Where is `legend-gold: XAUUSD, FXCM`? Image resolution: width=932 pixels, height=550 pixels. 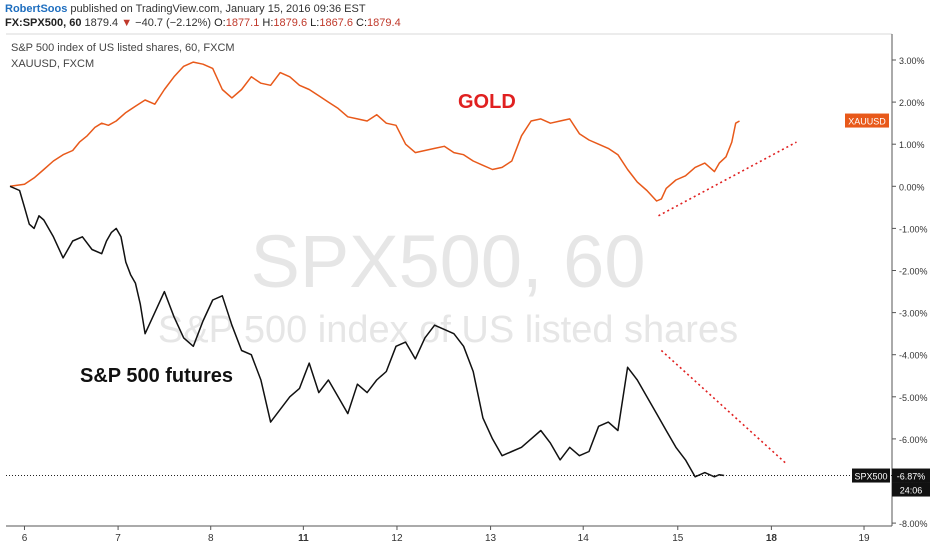 legend-gold: XAUUSD, FXCM is located at coordinates (52, 64).